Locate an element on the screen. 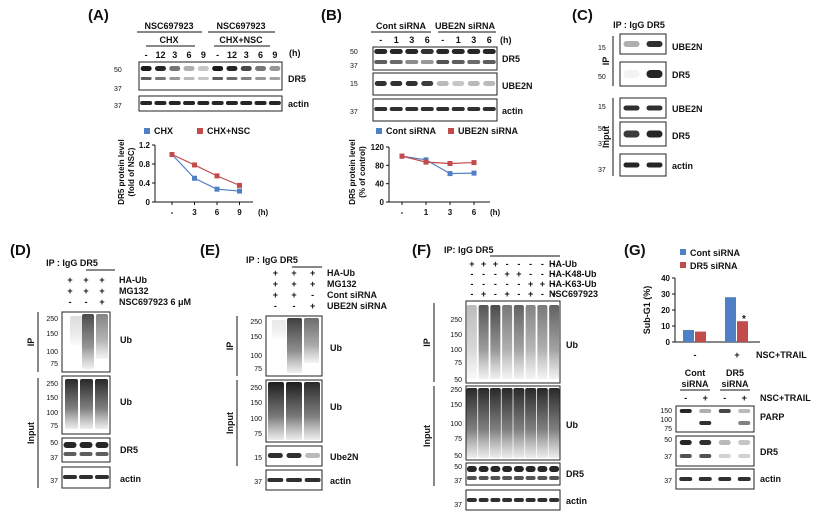 The image size is (825, 520). panel-e-row-label-3: Cont siRNA is located at coordinates (352, 295).